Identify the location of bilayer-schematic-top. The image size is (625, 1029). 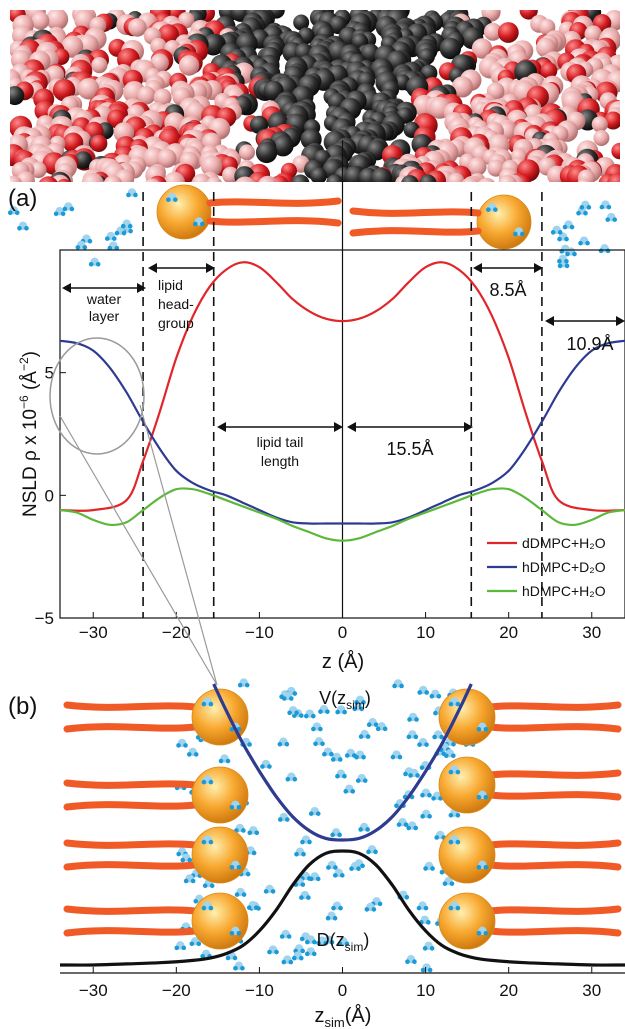
(312, 226).